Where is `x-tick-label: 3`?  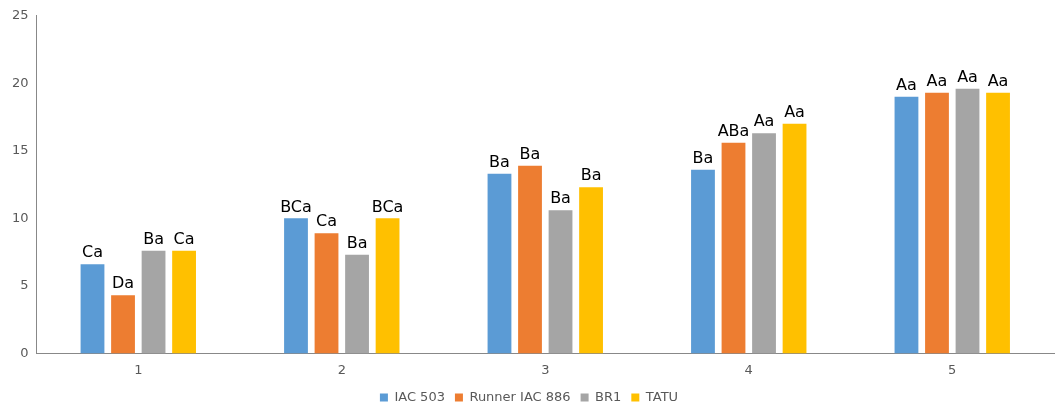
x-tick-label: 3 is located at coordinates (545, 369).